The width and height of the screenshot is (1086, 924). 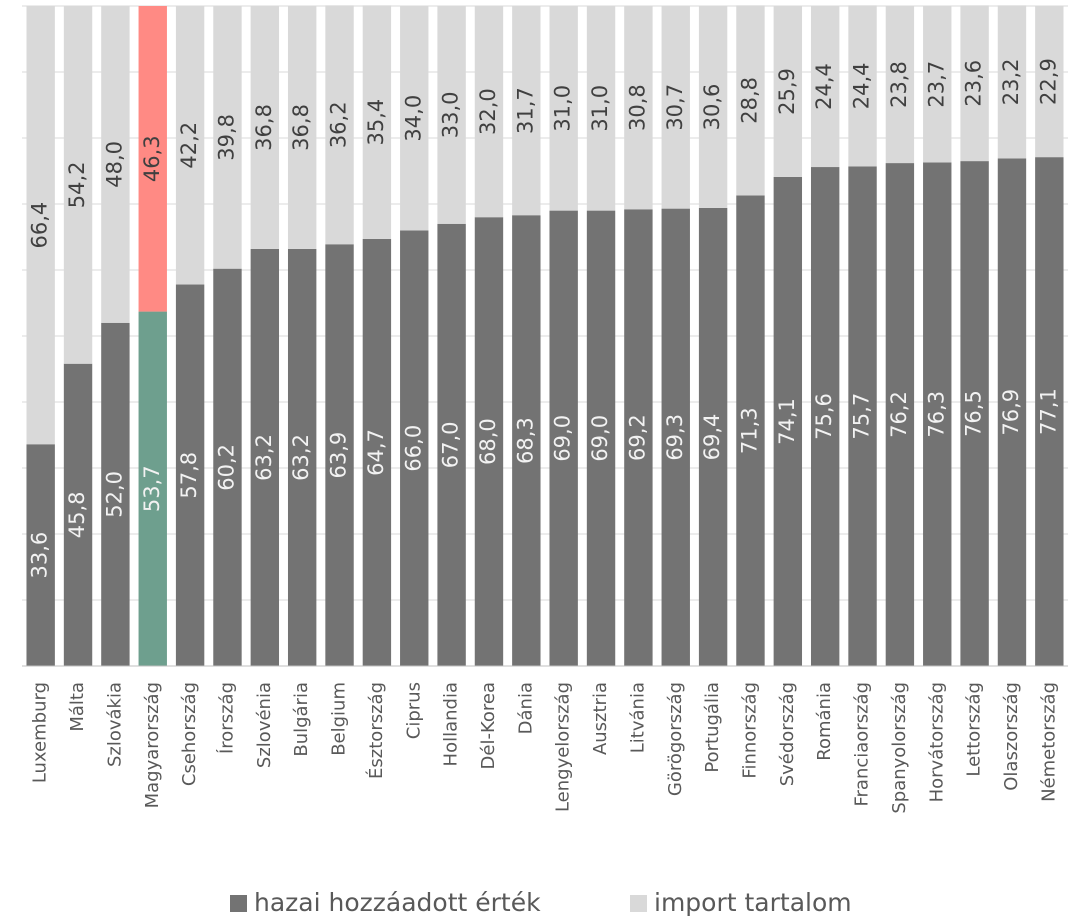 I want to click on value-label: 31,7, so click(x=525, y=110).